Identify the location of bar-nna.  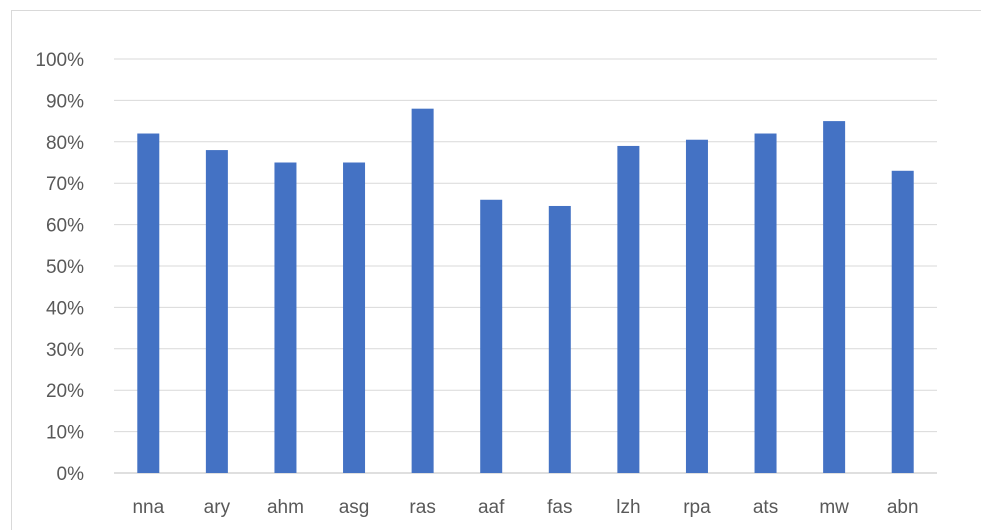
(148, 303).